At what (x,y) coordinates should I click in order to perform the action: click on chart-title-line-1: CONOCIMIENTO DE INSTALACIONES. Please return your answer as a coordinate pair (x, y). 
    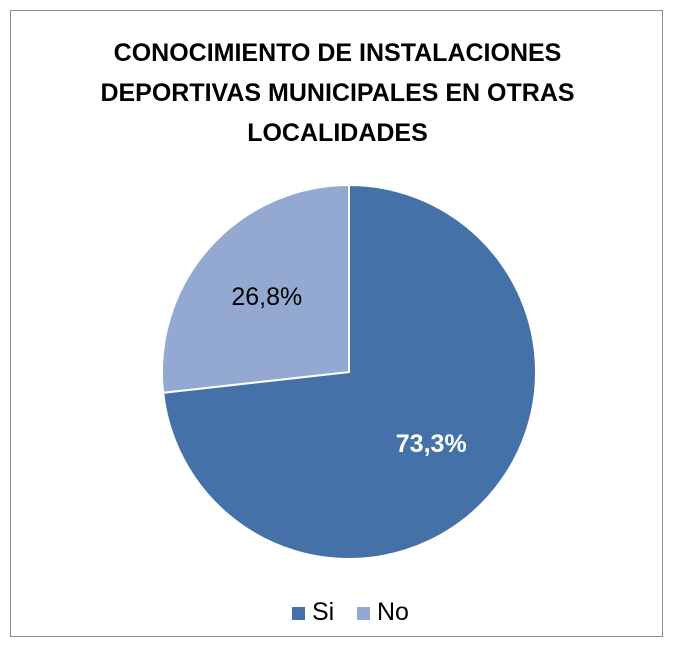
    Looking at the image, I should click on (337, 53).